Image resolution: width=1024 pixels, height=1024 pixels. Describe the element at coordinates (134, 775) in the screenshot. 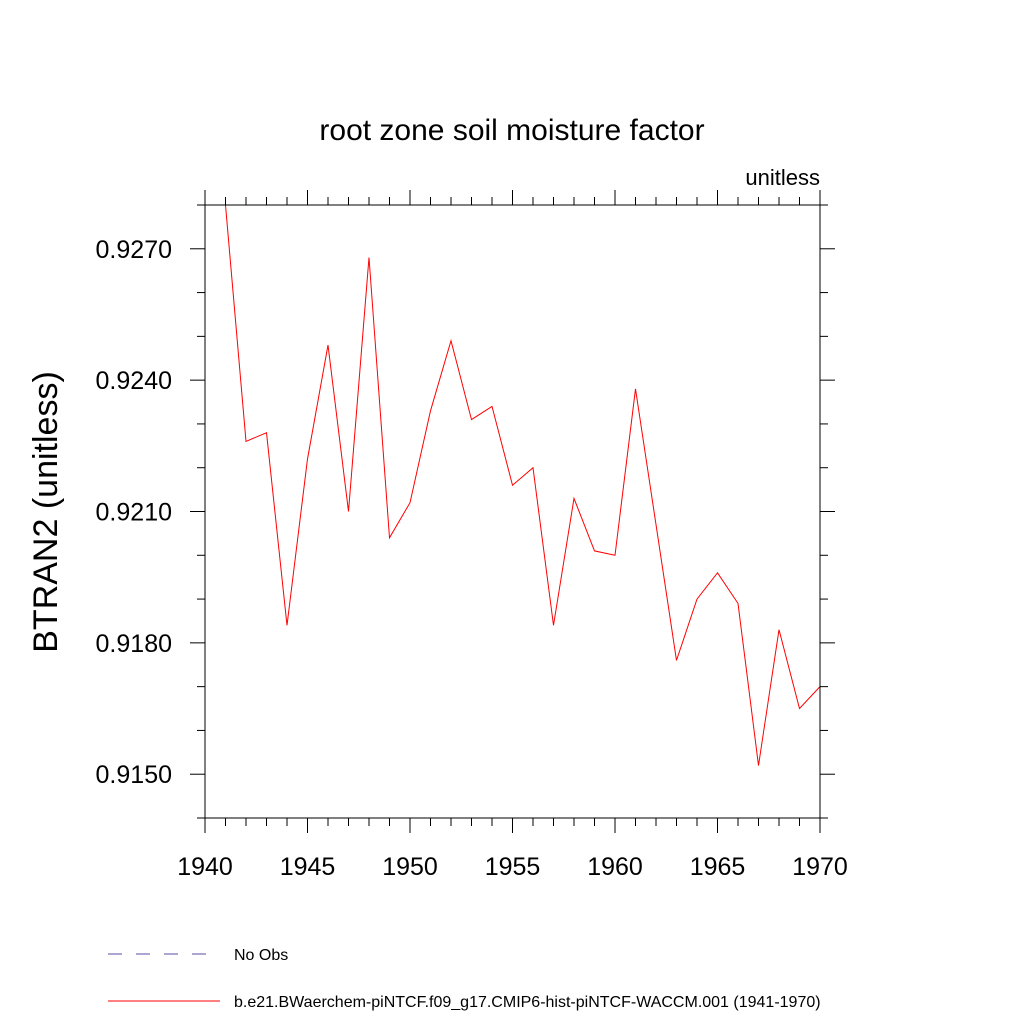

I see `y-tick-label: 0.9150` at that location.